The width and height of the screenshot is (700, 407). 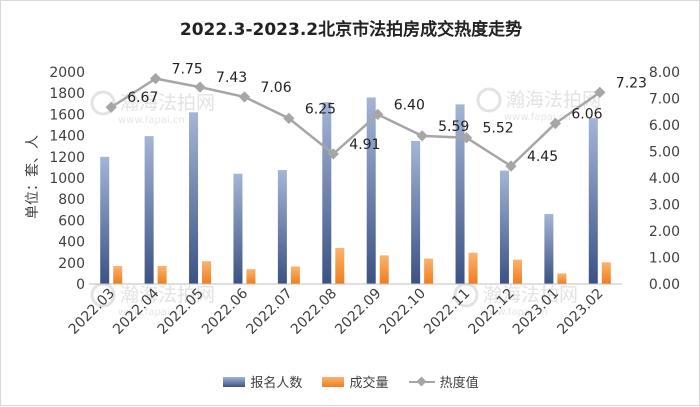 What do you see at coordinates (421, 382) in the screenshot?
I see `legend-marker-heat` at bounding box center [421, 382].